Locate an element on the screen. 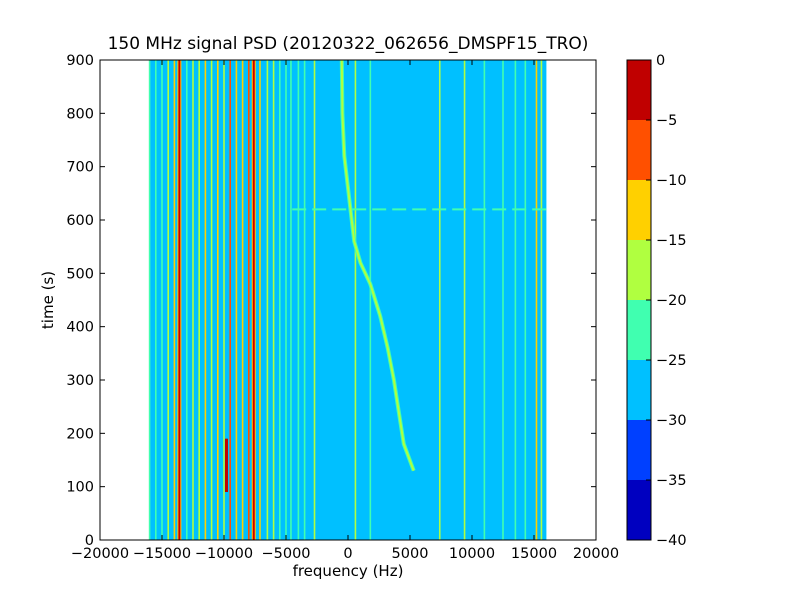 The image size is (800, 600). colorbar-tick-label: −5 is located at coordinates (666, 121).